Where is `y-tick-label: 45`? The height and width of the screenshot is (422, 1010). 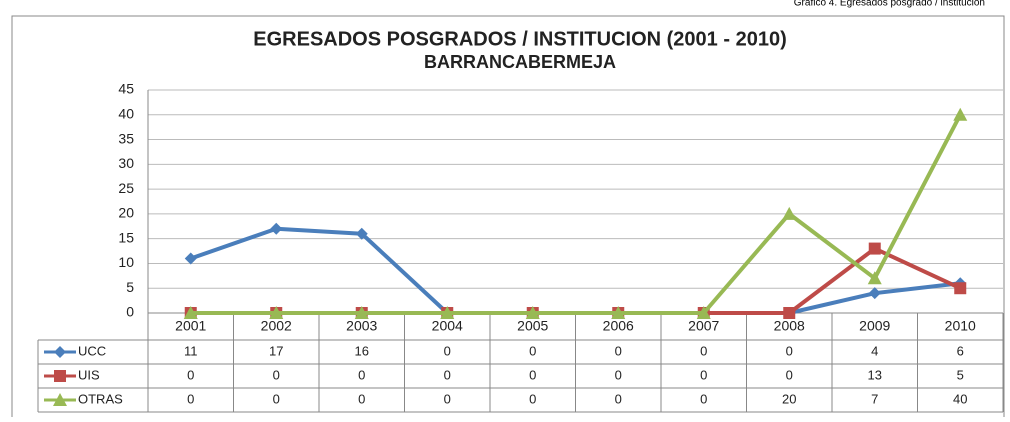
y-tick-label: 45 is located at coordinates (126, 89).